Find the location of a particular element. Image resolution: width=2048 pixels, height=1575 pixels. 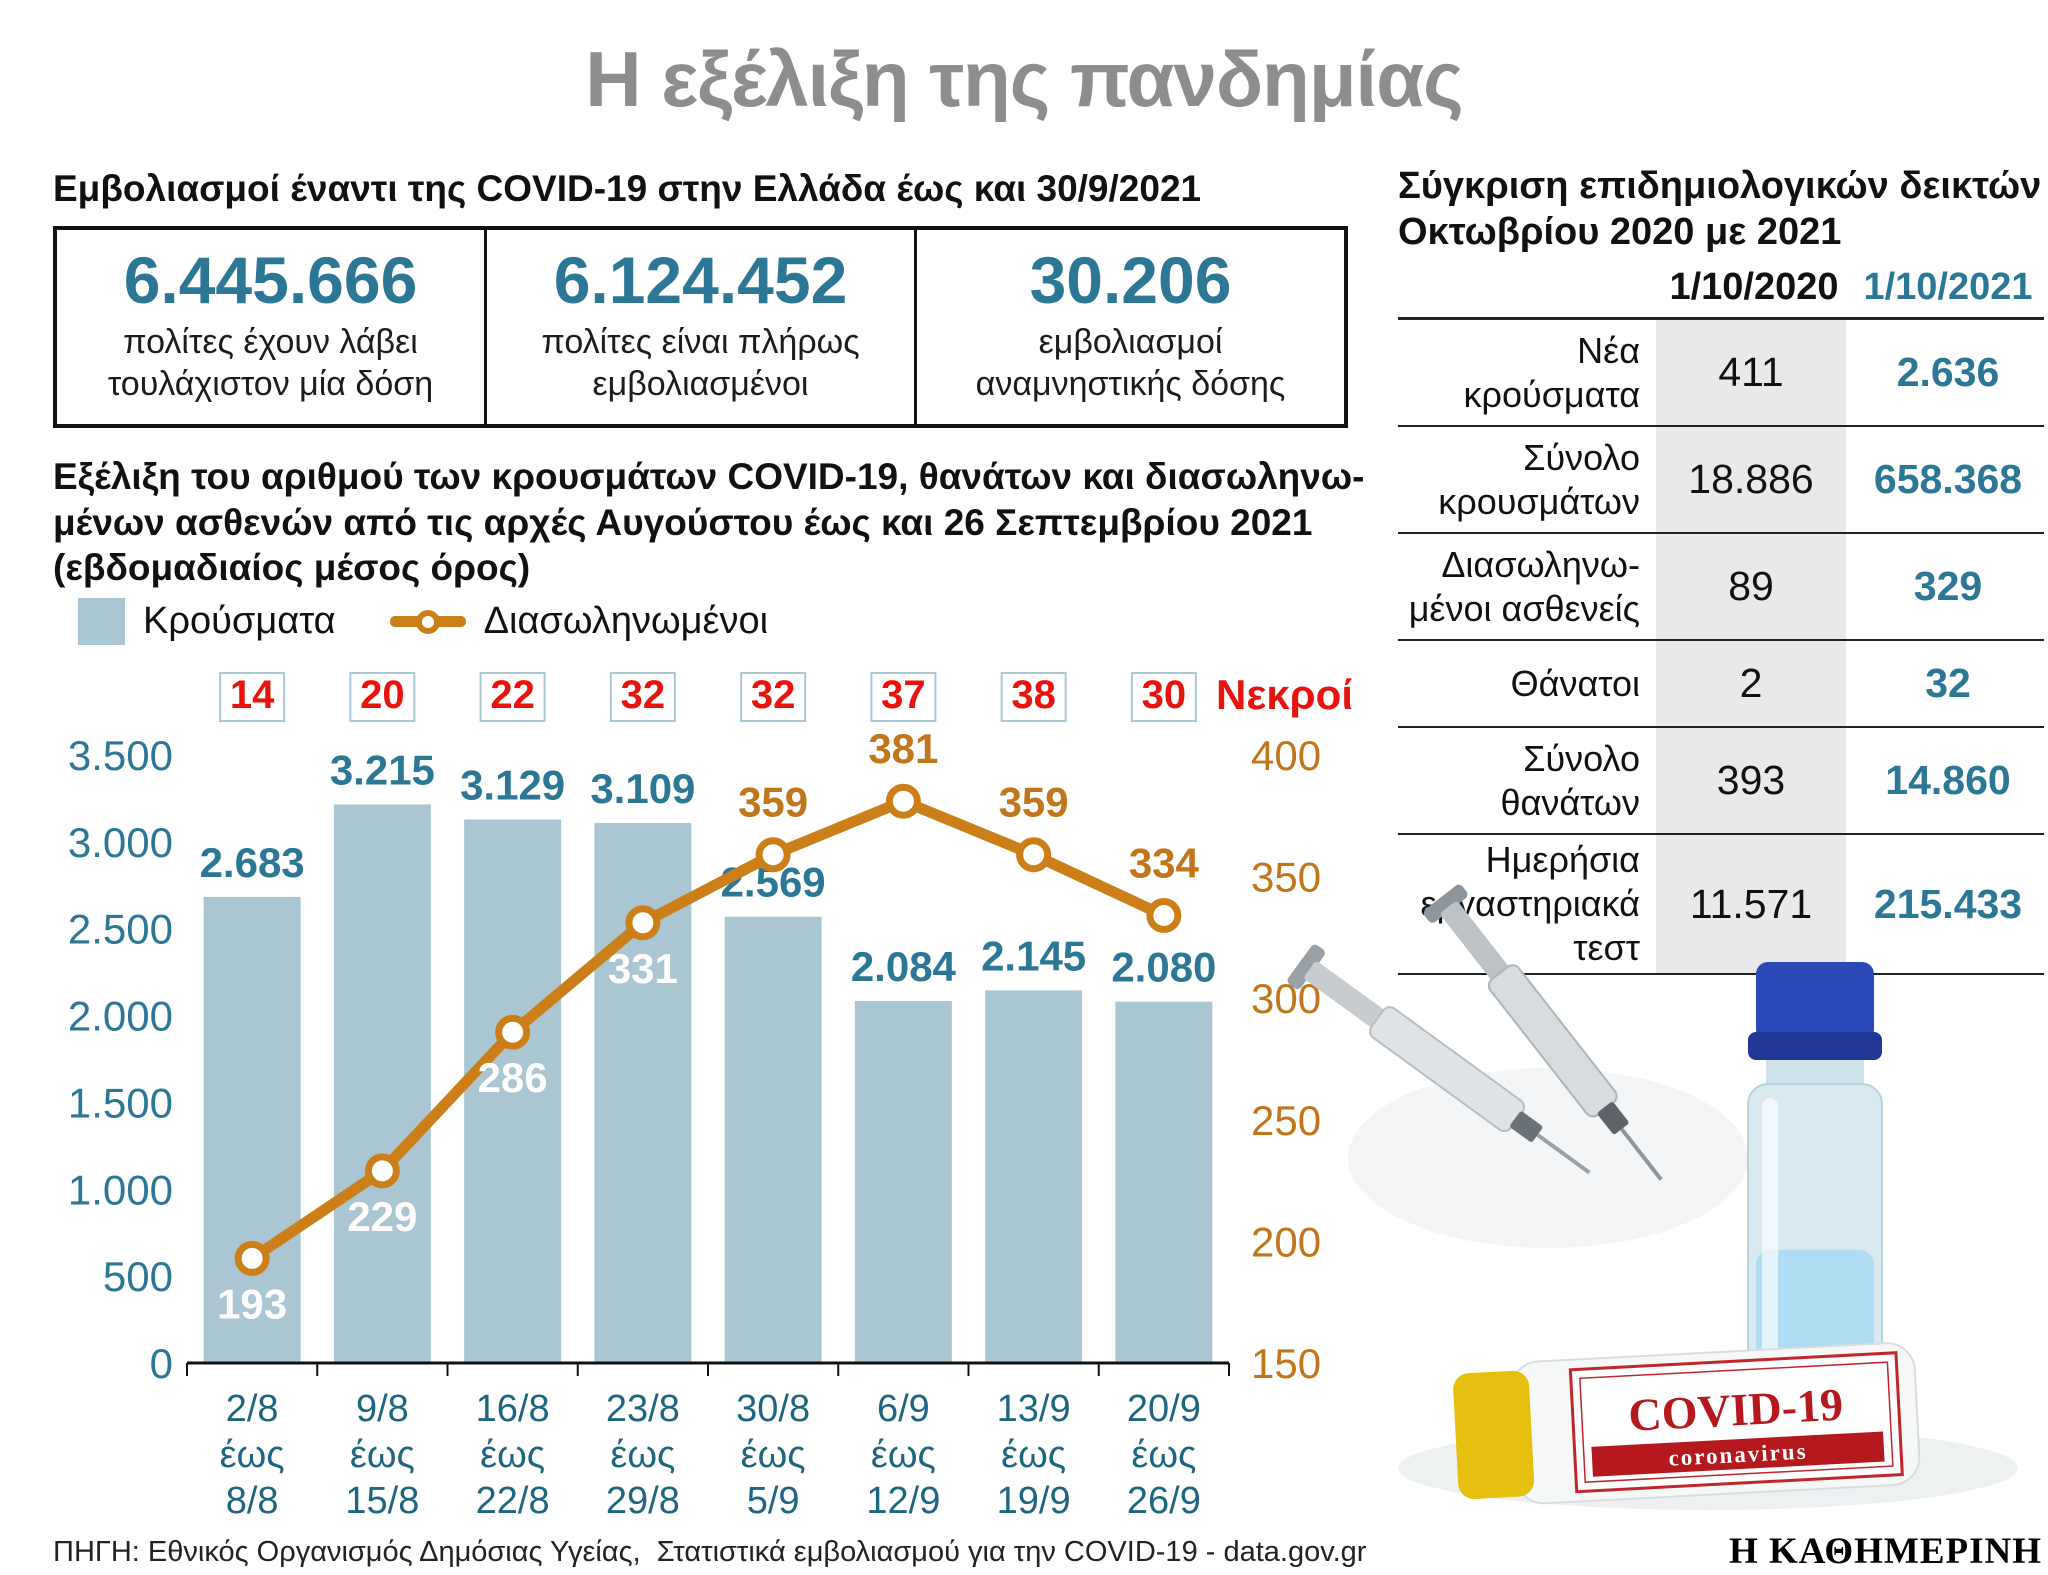

deaths-series-label: Νεκροί is located at coordinates (1284, 694).